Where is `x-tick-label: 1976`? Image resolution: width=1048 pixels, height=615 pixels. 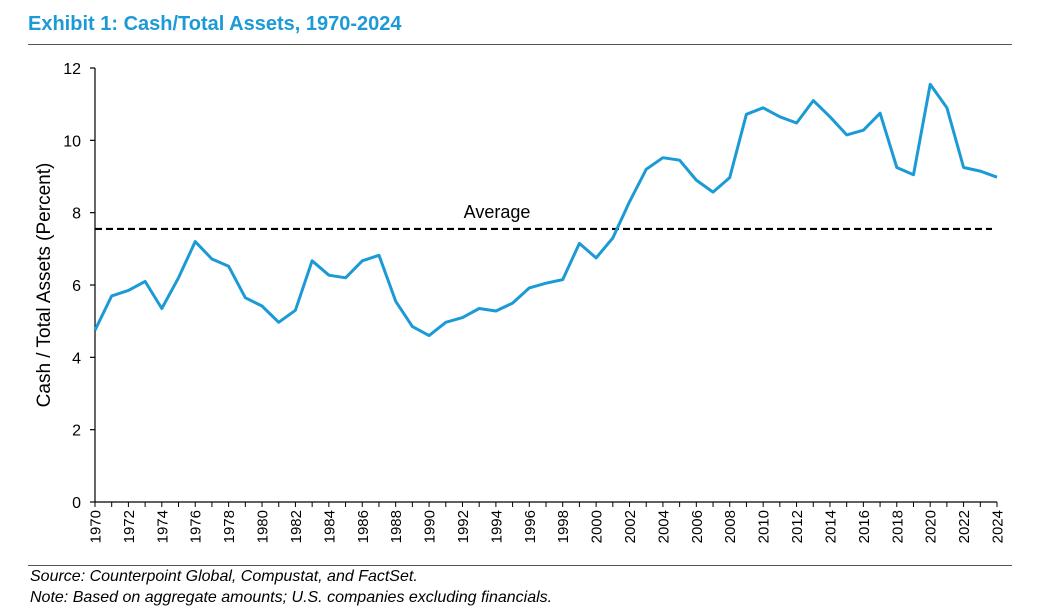 x-tick-label: 1976 is located at coordinates (196, 526).